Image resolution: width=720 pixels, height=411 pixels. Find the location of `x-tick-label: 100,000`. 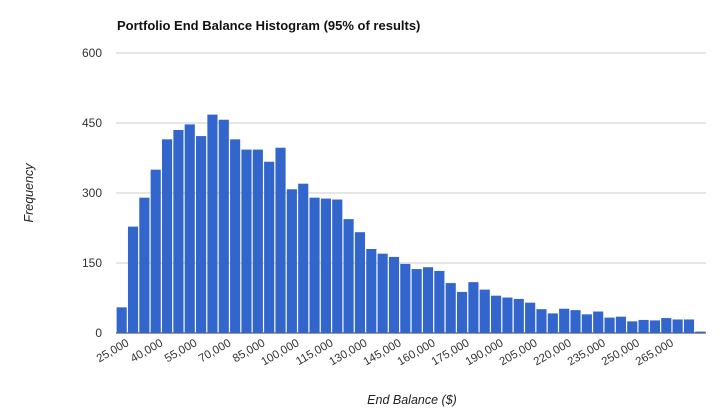

x-tick-label: 100,000 is located at coordinates (280, 352).